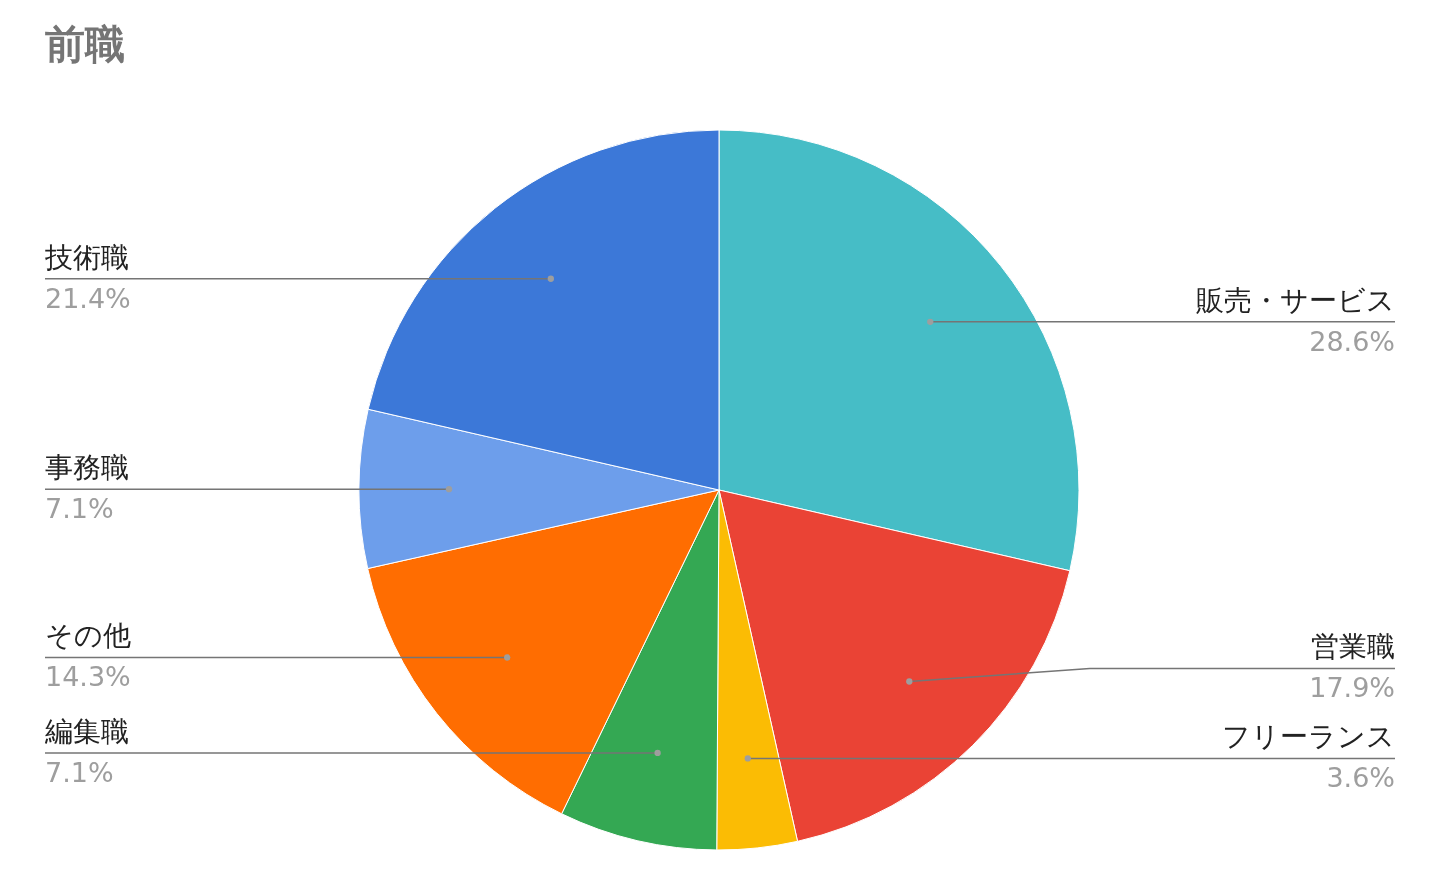 The height and width of the screenshot is (896, 1440). What do you see at coordinates (88, 677) in the screenshot?
I see `data-label: 14.3%` at bounding box center [88, 677].